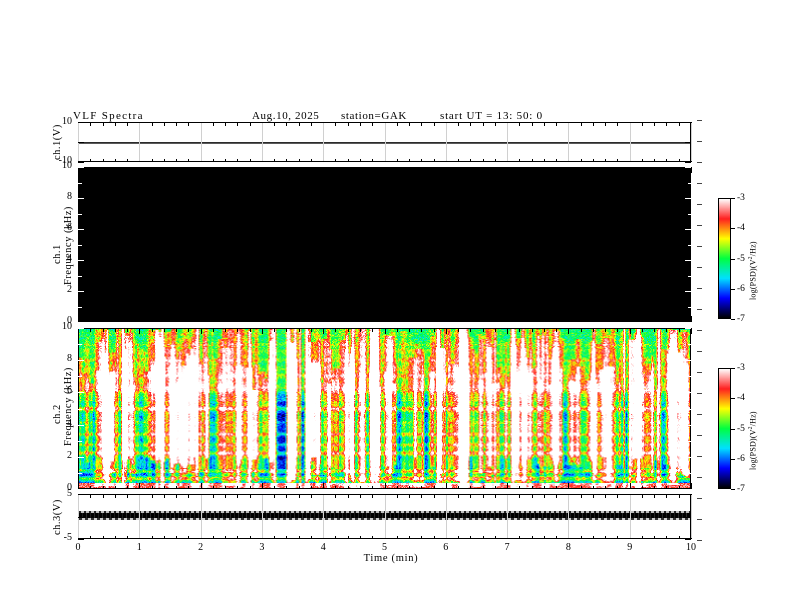 The height and width of the screenshot is (612, 792). What do you see at coordinates (323, 547) in the screenshot?
I see `x-axis-tick-label: 4` at bounding box center [323, 547].